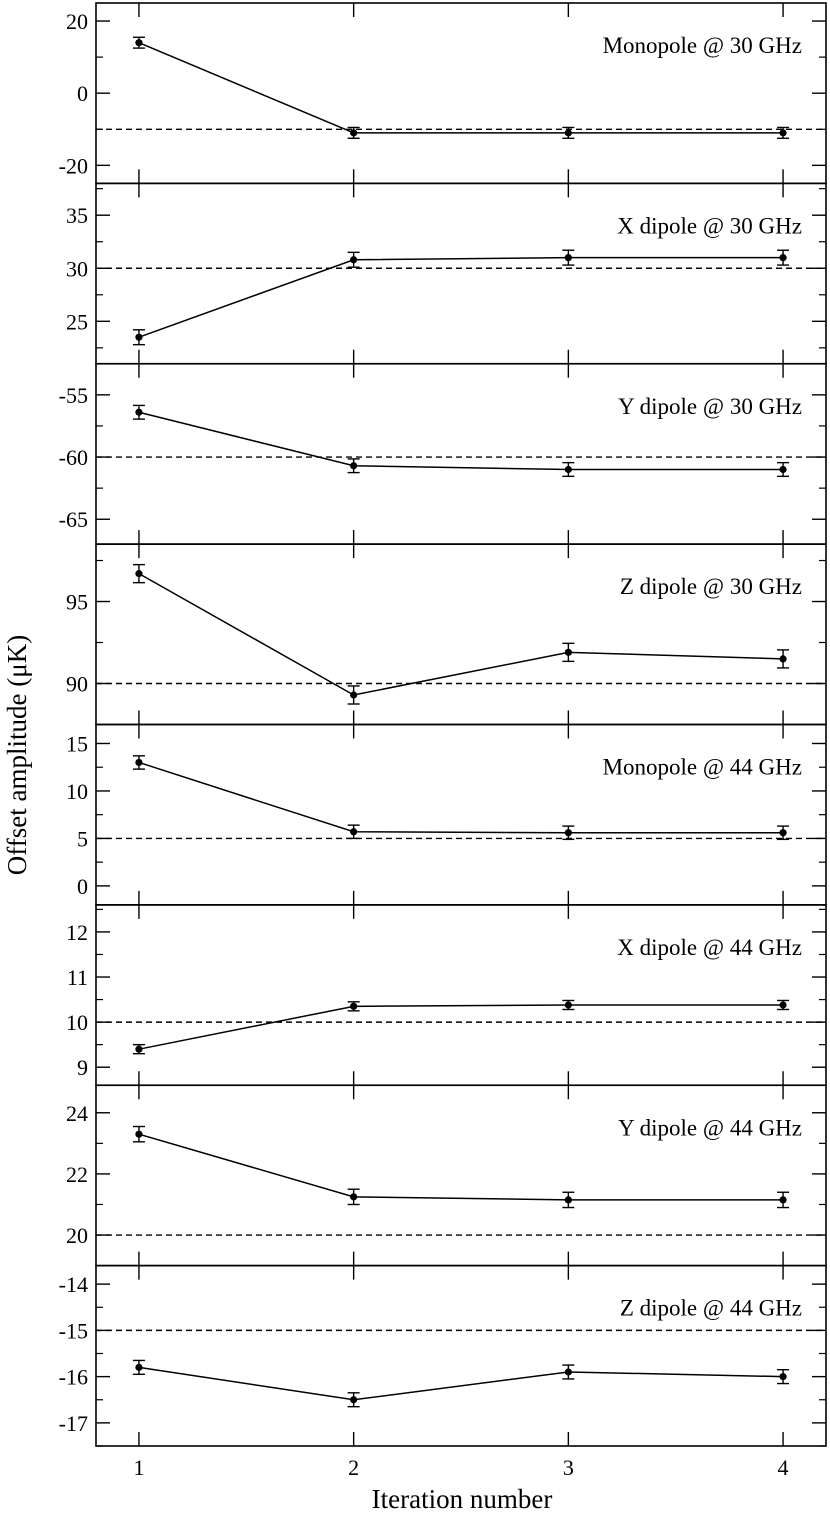 This screenshot has width=830, height=1513. What do you see at coordinates (77, 268) in the screenshot?
I see `y-tick-label: 30` at bounding box center [77, 268].